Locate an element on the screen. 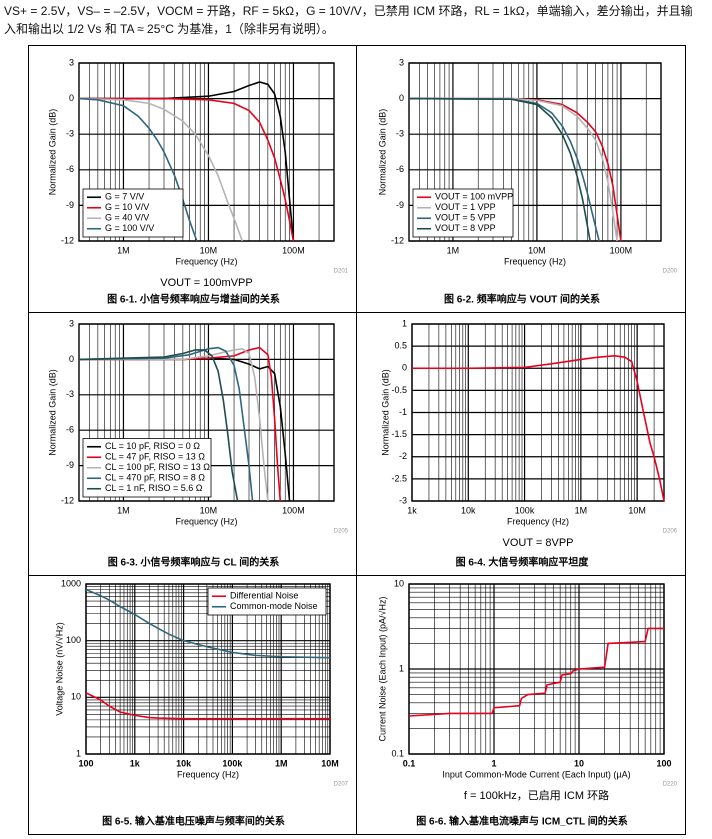 This screenshot has height=839, width=712. y-tick-label: 10 is located at coordinates (76, 697).